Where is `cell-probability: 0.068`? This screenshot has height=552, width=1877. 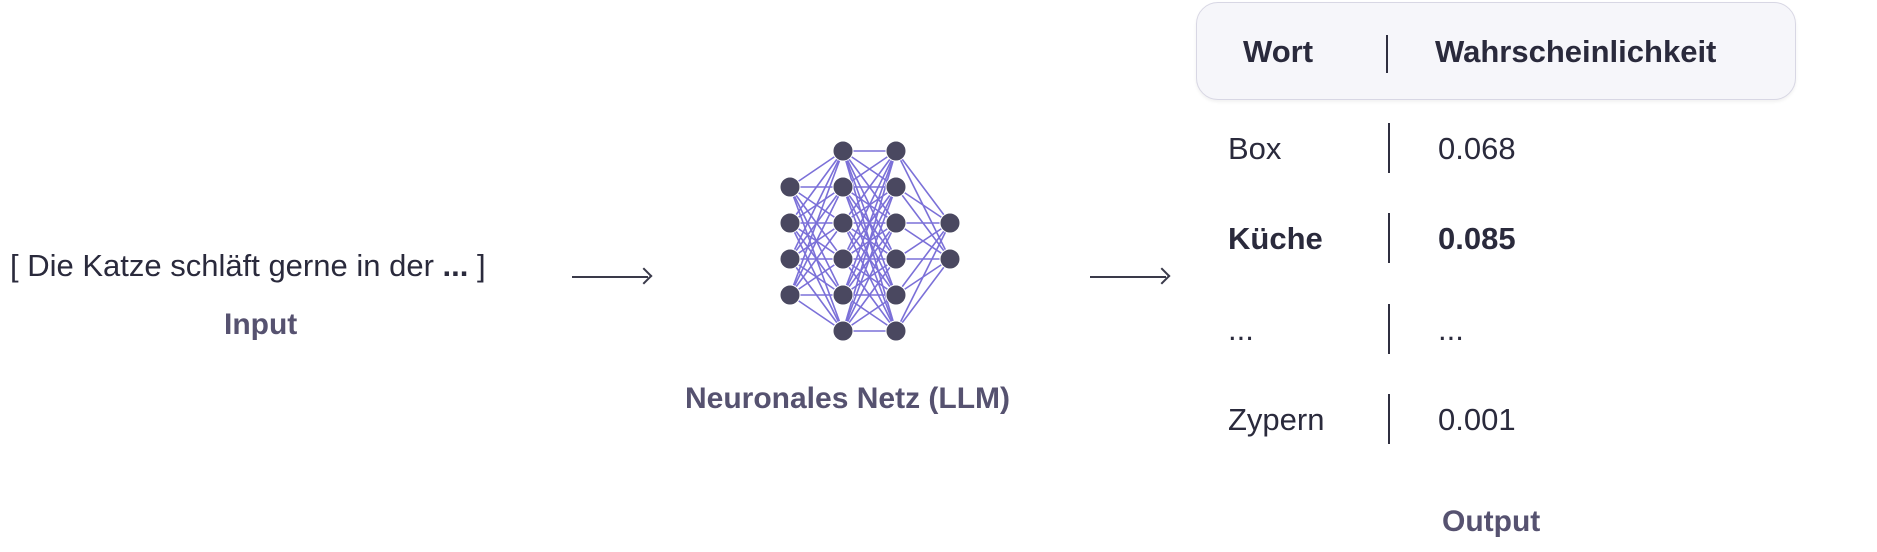 cell-probability: 0.068 is located at coordinates (1477, 148).